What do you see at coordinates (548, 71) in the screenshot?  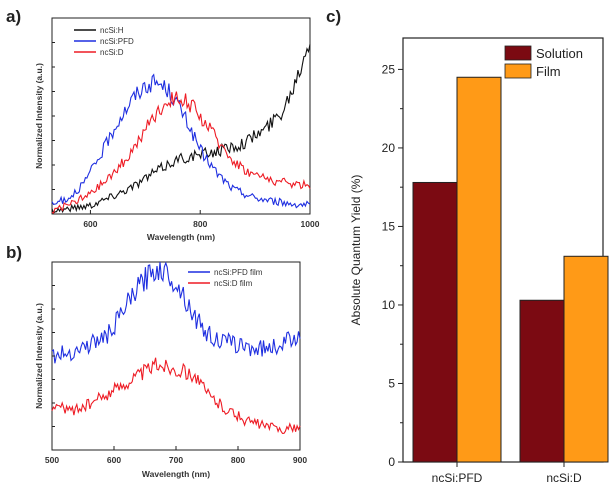 I see `chart-c-legend-label: Film` at bounding box center [548, 71].